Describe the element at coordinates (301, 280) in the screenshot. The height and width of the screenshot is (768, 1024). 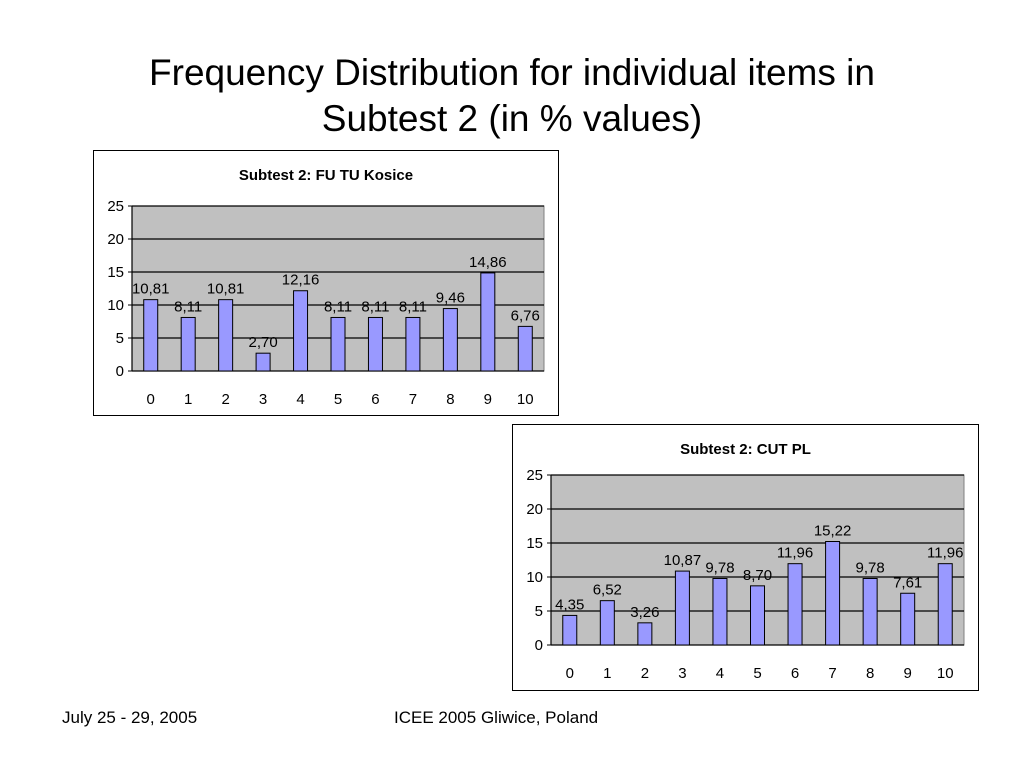
I see `data-label: 12,16` at that location.